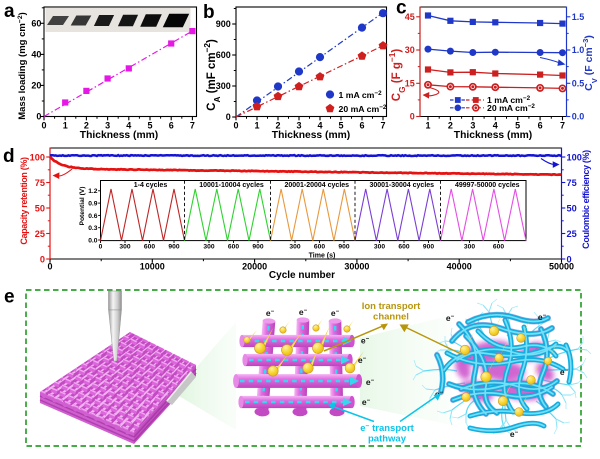 Image resolution: width=600 pixels, height=459 pixels. Describe the element at coordinates (254, 267) in the screenshot. I see `svg-text: 20000` at that location.